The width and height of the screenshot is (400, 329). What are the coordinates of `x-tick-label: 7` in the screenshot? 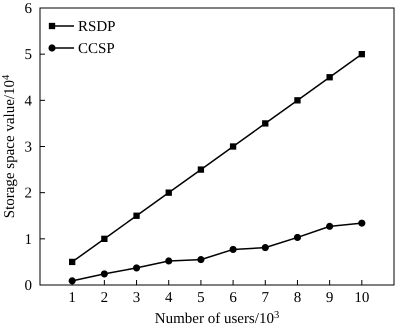 It's located at (266, 298).